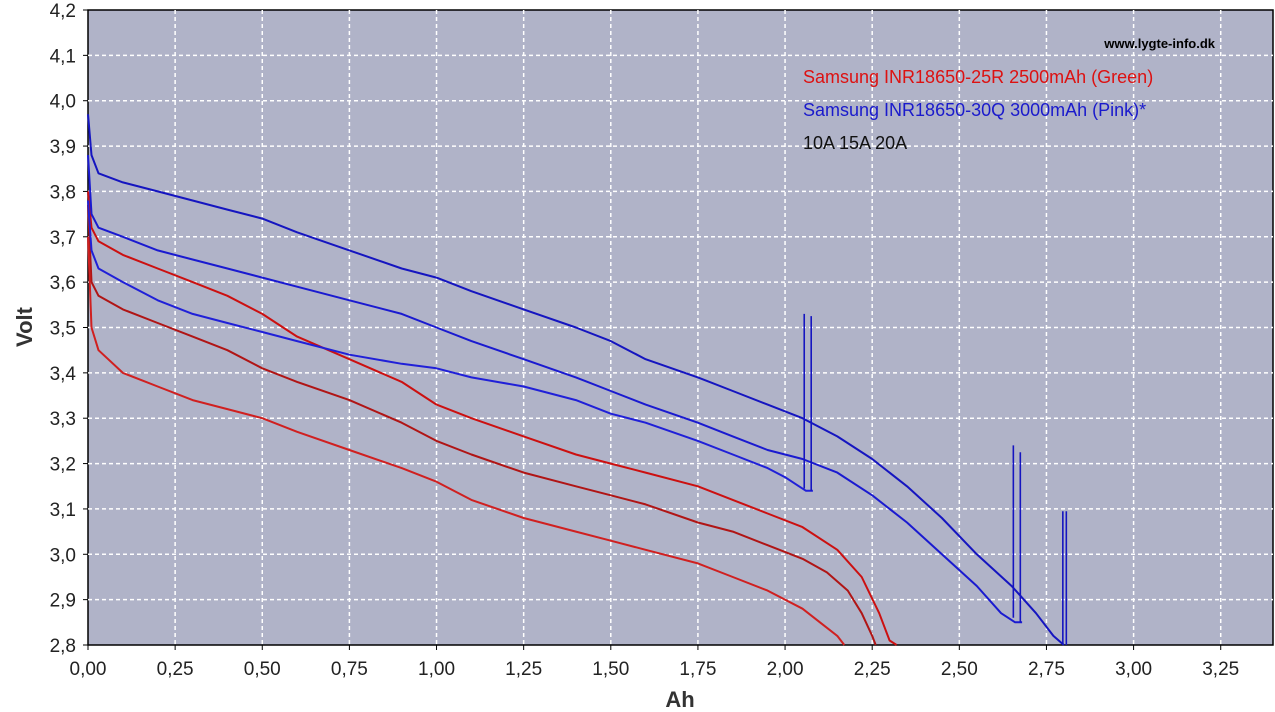 Image resolution: width=1275 pixels, height=712 pixels. I want to click on y-tick-label: 3,0, so click(63, 555).